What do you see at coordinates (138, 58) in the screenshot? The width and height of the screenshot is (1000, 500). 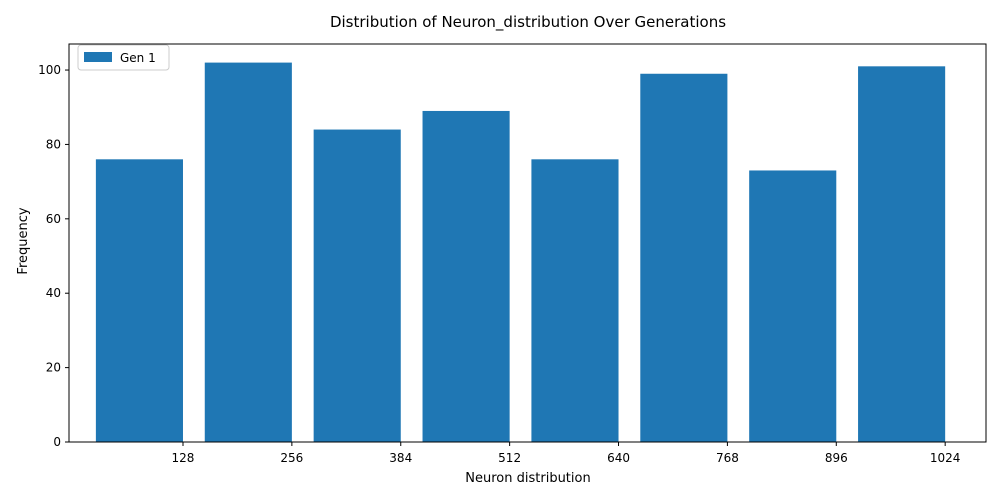 I see `legend-label: Gen 1` at bounding box center [138, 58].